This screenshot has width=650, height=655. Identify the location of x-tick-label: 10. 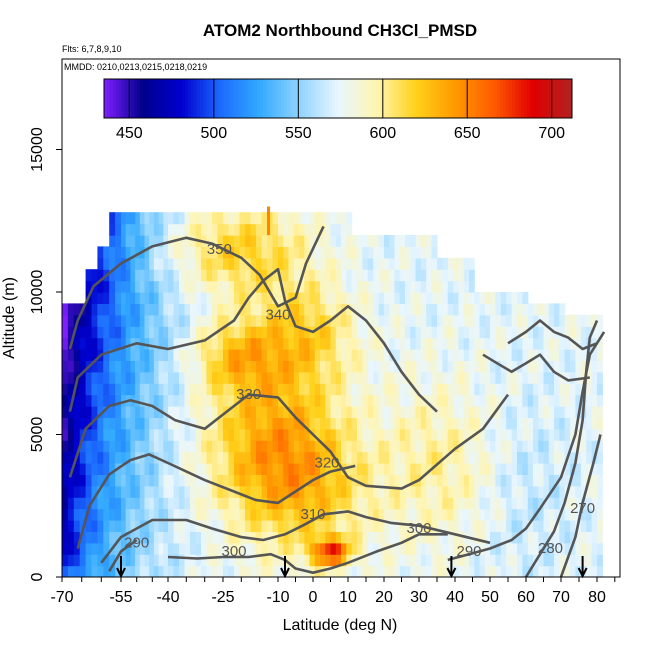
(348, 597).